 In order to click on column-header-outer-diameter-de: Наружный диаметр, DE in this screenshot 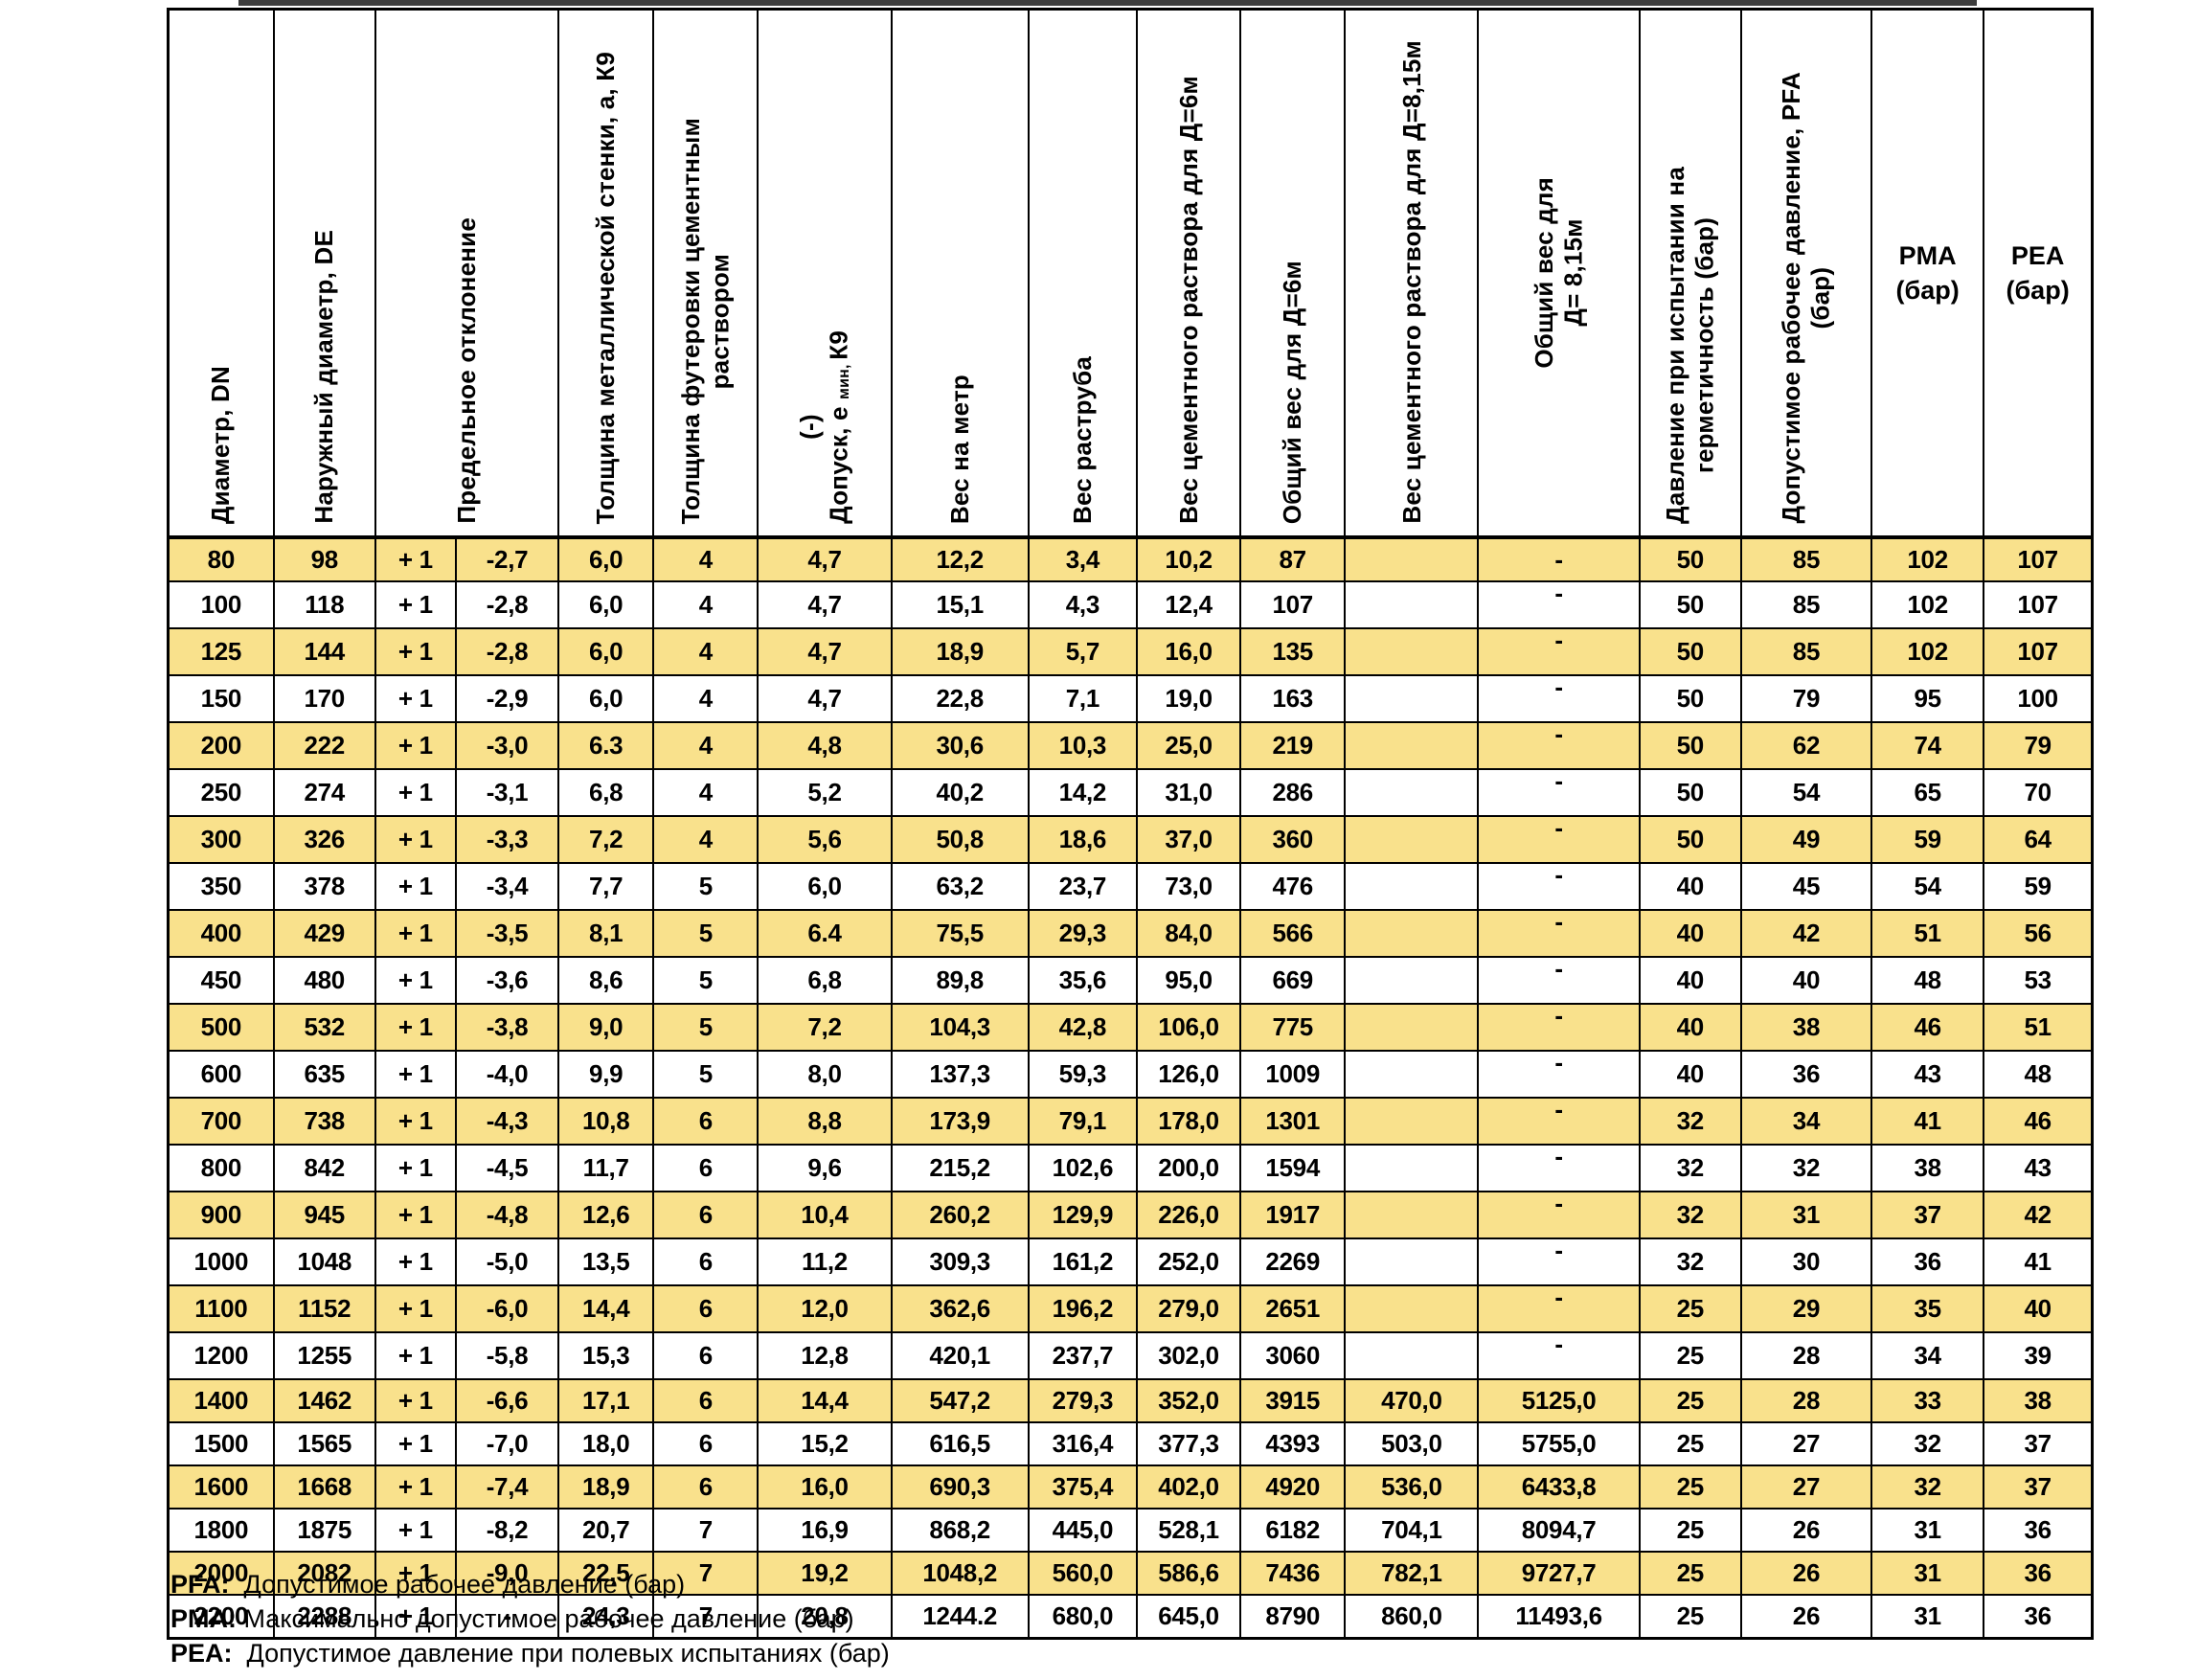, I will do `click(324, 273)`.